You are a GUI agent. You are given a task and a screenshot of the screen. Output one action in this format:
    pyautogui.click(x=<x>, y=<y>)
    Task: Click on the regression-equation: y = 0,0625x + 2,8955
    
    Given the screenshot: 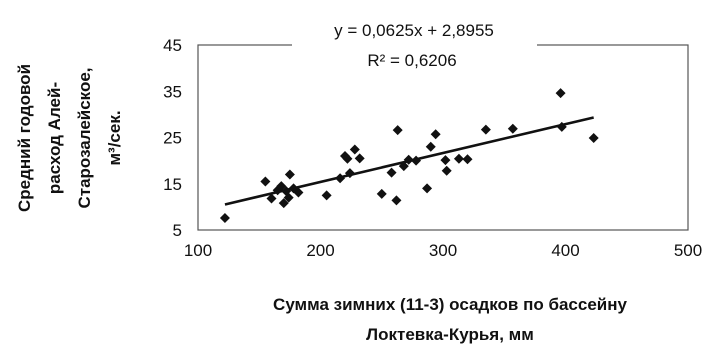 What is the action you would take?
    pyautogui.click(x=414, y=30)
    